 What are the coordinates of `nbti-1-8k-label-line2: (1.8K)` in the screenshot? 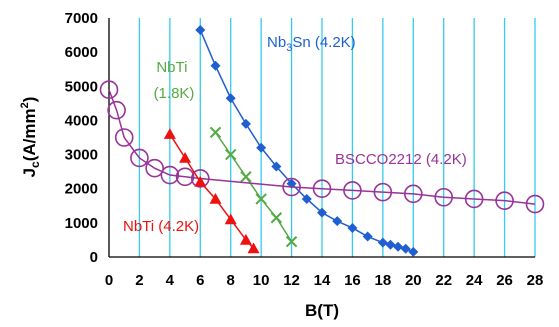 It's located at (174, 93).